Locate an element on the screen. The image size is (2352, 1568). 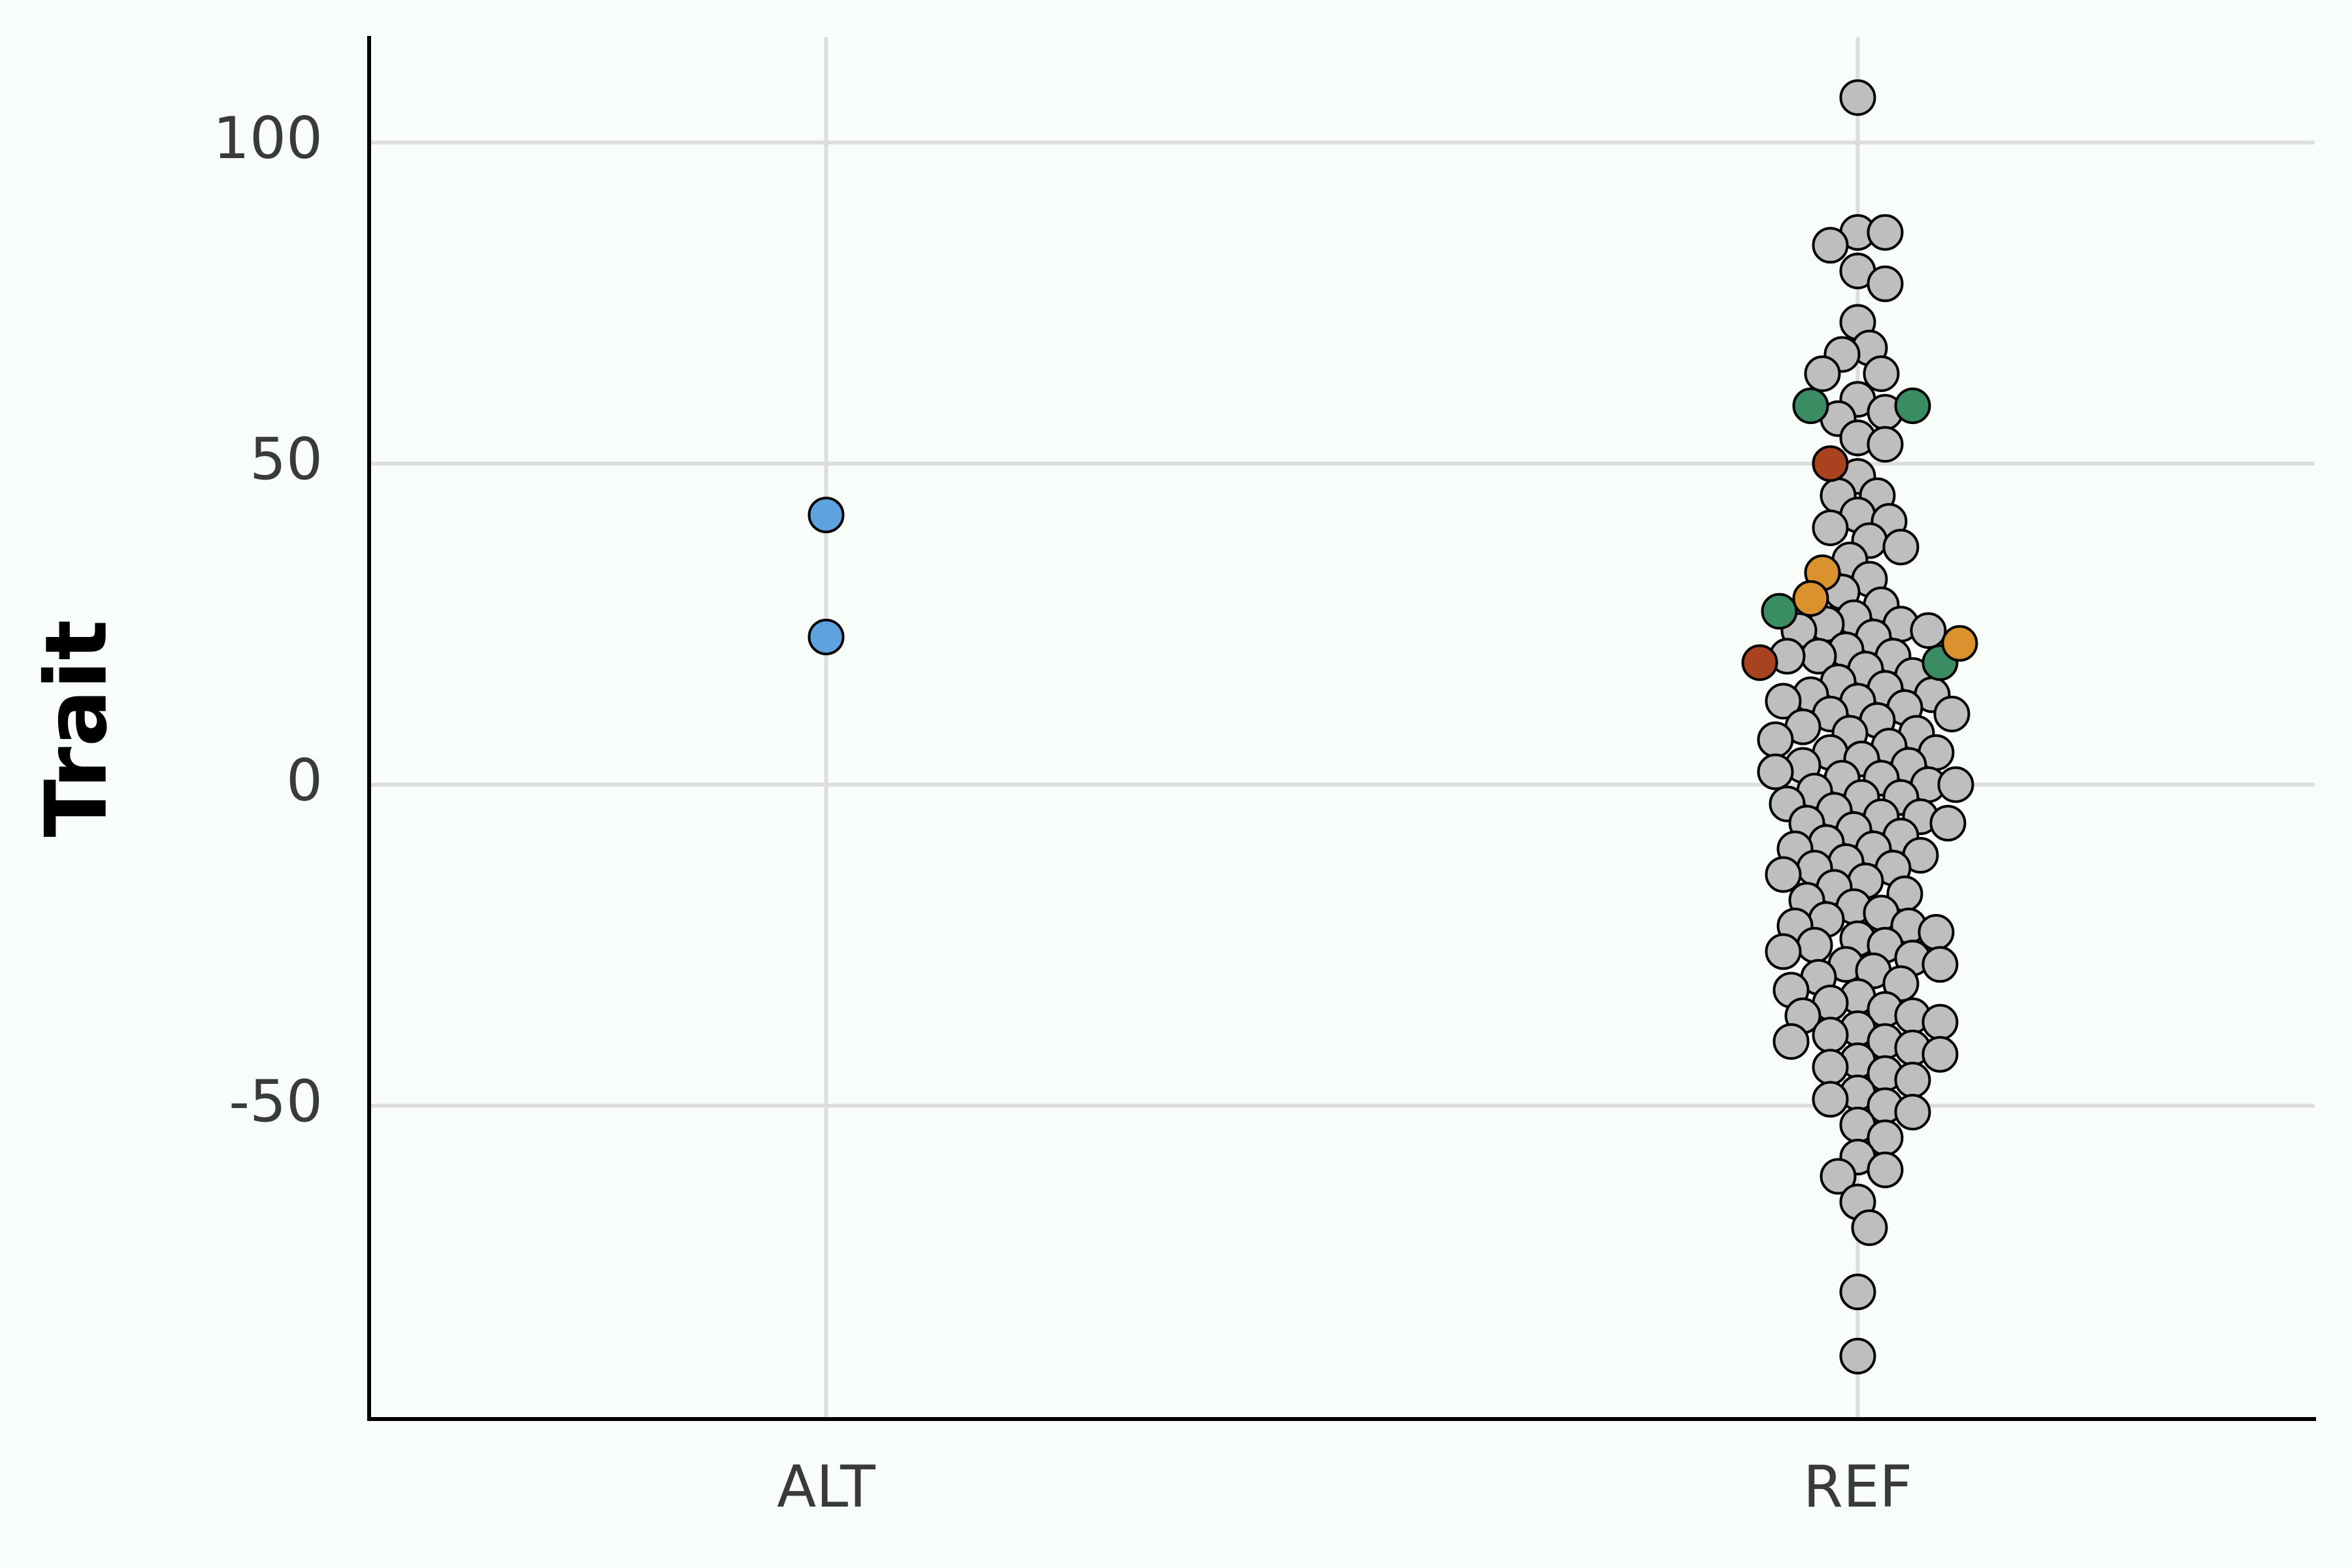
x-tick-label: REF is located at coordinates (1857, 1486).